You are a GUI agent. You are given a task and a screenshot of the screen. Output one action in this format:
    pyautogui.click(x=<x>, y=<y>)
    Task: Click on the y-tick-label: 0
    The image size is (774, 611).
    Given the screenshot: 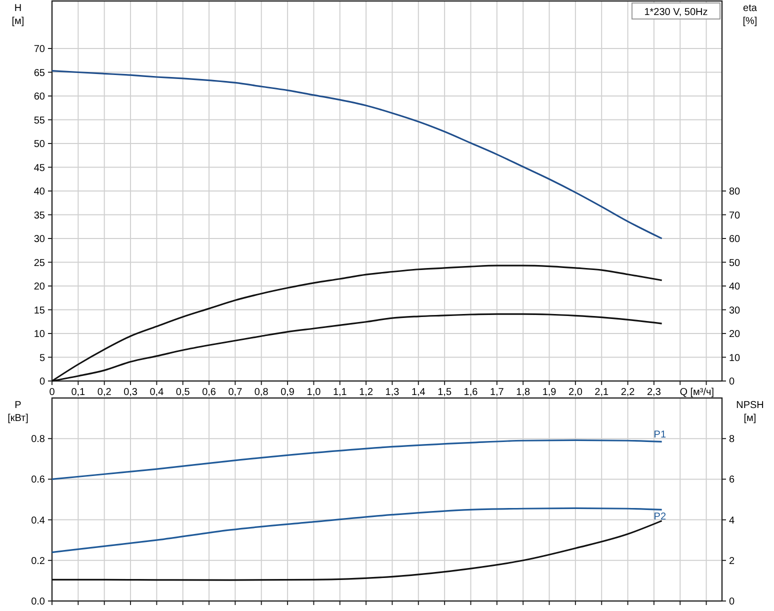 What is the action you would take?
    pyautogui.click(x=42, y=382)
    